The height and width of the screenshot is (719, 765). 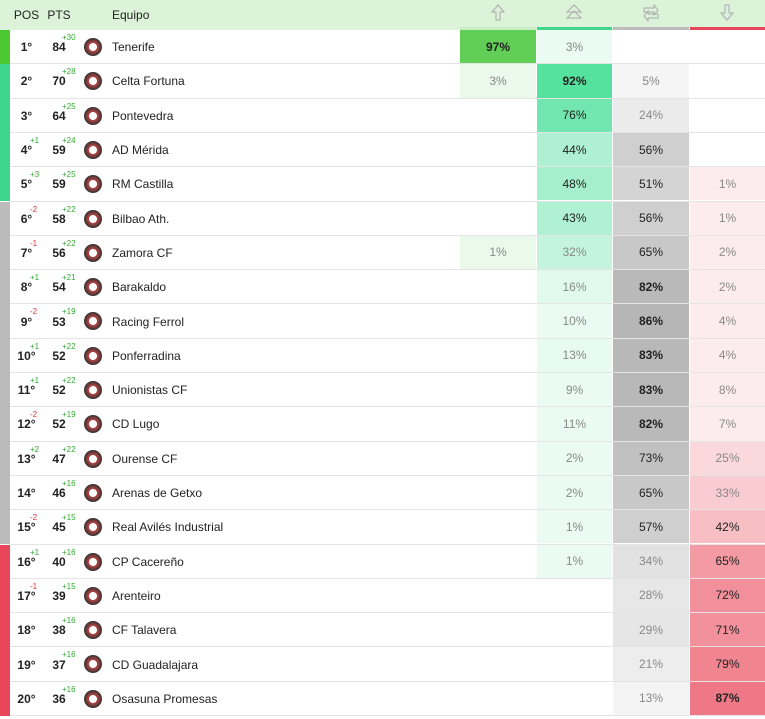 What do you see at coordinates (574, 252) in the screenshot?
I see `probability-cell: 32%` at bounding box center [574, 252].